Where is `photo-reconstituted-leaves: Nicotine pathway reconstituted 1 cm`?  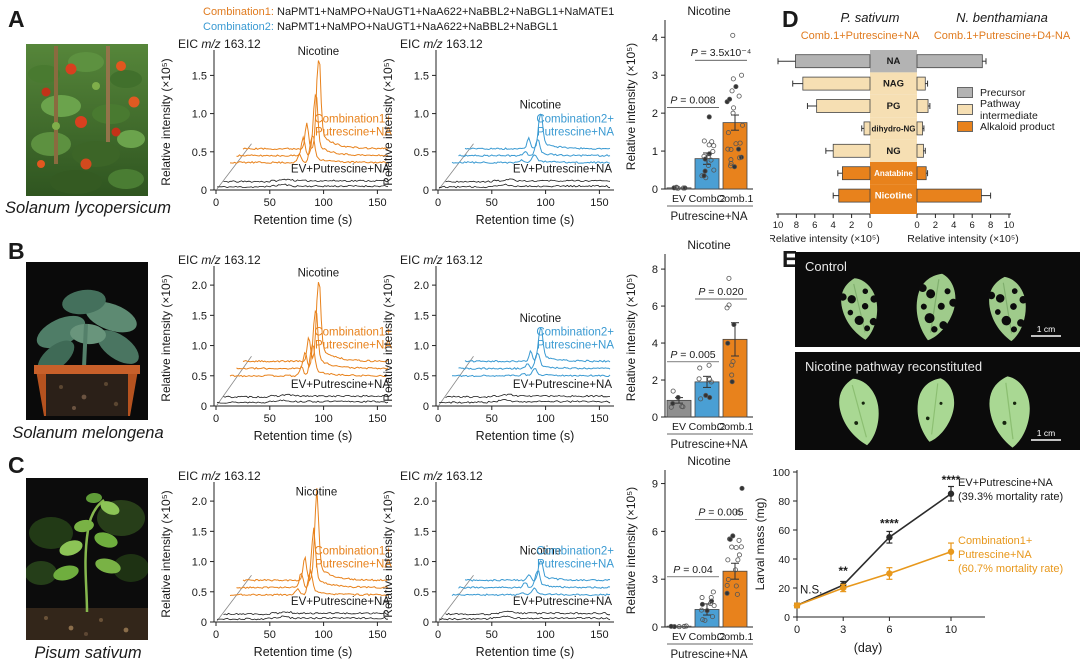 photo-reconstituted-leaves: Nicotine pathway reconstituted 1 cm is located at coordinates (937, 401).